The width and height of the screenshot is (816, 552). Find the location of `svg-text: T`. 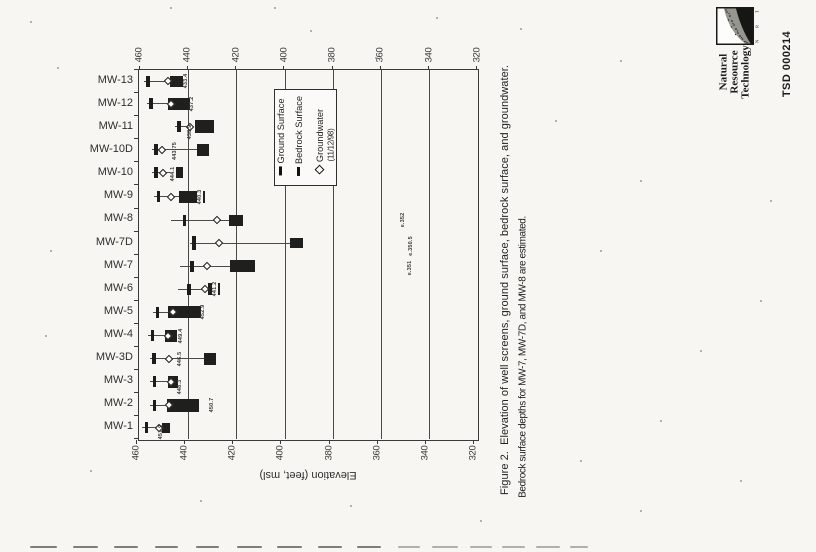

svg-text: T is located at coordinates (757, 11).